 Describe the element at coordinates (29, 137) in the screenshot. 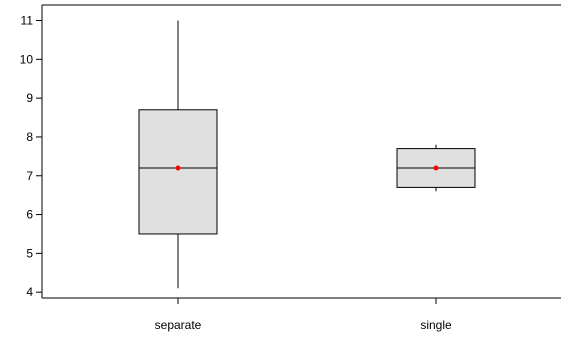

I see `y-tick-label: 8` at that location.